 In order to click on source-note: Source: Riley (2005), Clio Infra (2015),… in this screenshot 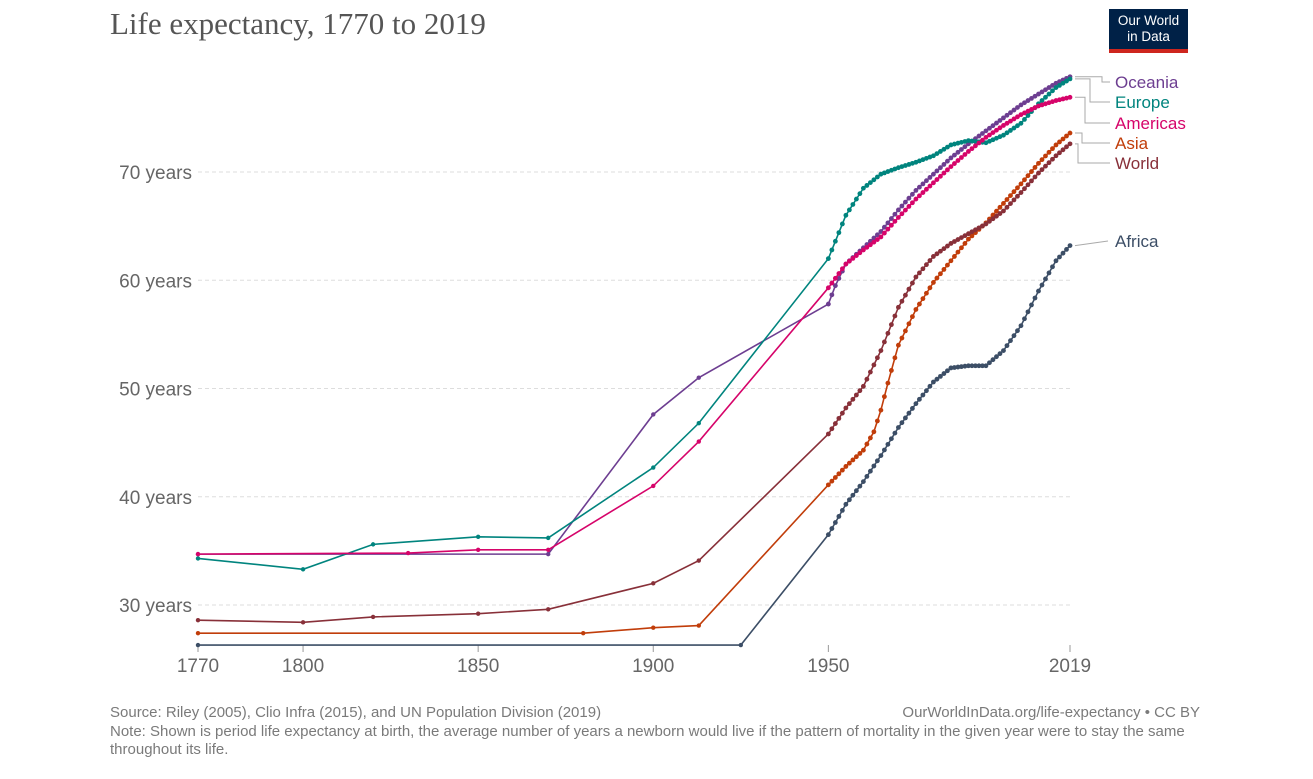, I will do `click(356, 712)`.